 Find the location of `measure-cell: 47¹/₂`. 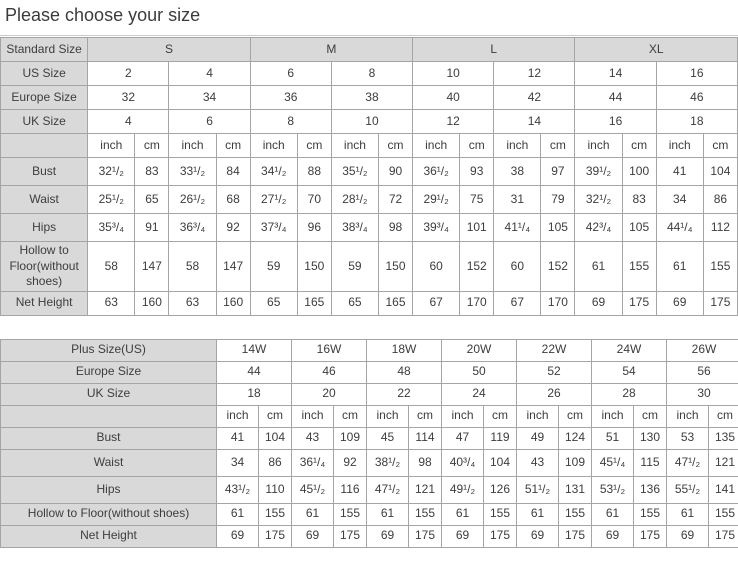

measure-cell: 47¹/₂ is located at coordinates (688, 462).